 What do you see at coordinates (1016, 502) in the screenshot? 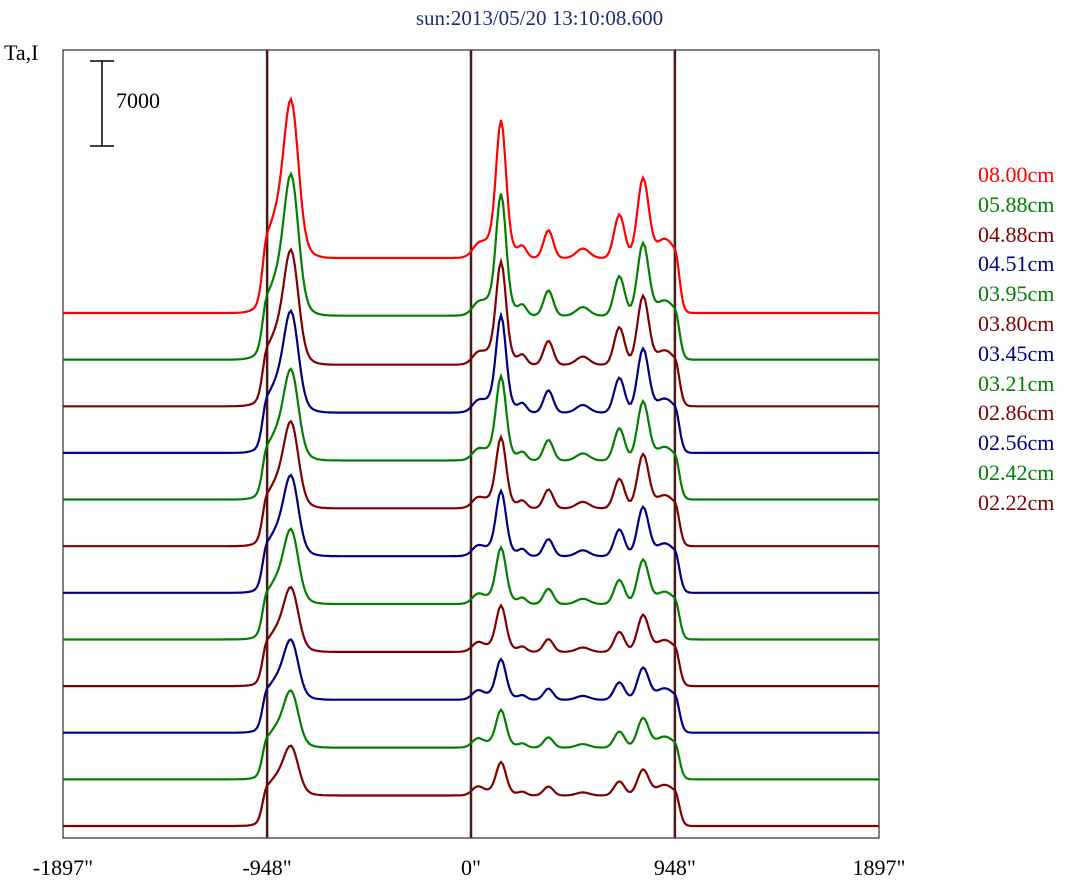
I see `legend-entry: 02.22cm` at bounding box center [1016, 502].